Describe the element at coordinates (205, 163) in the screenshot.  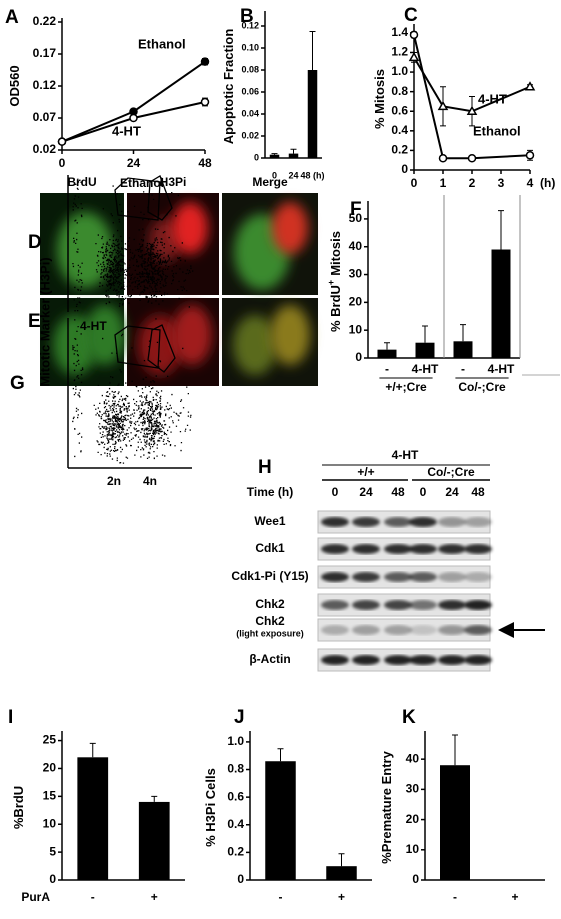
I see `x-tick-label: 48` at that location.